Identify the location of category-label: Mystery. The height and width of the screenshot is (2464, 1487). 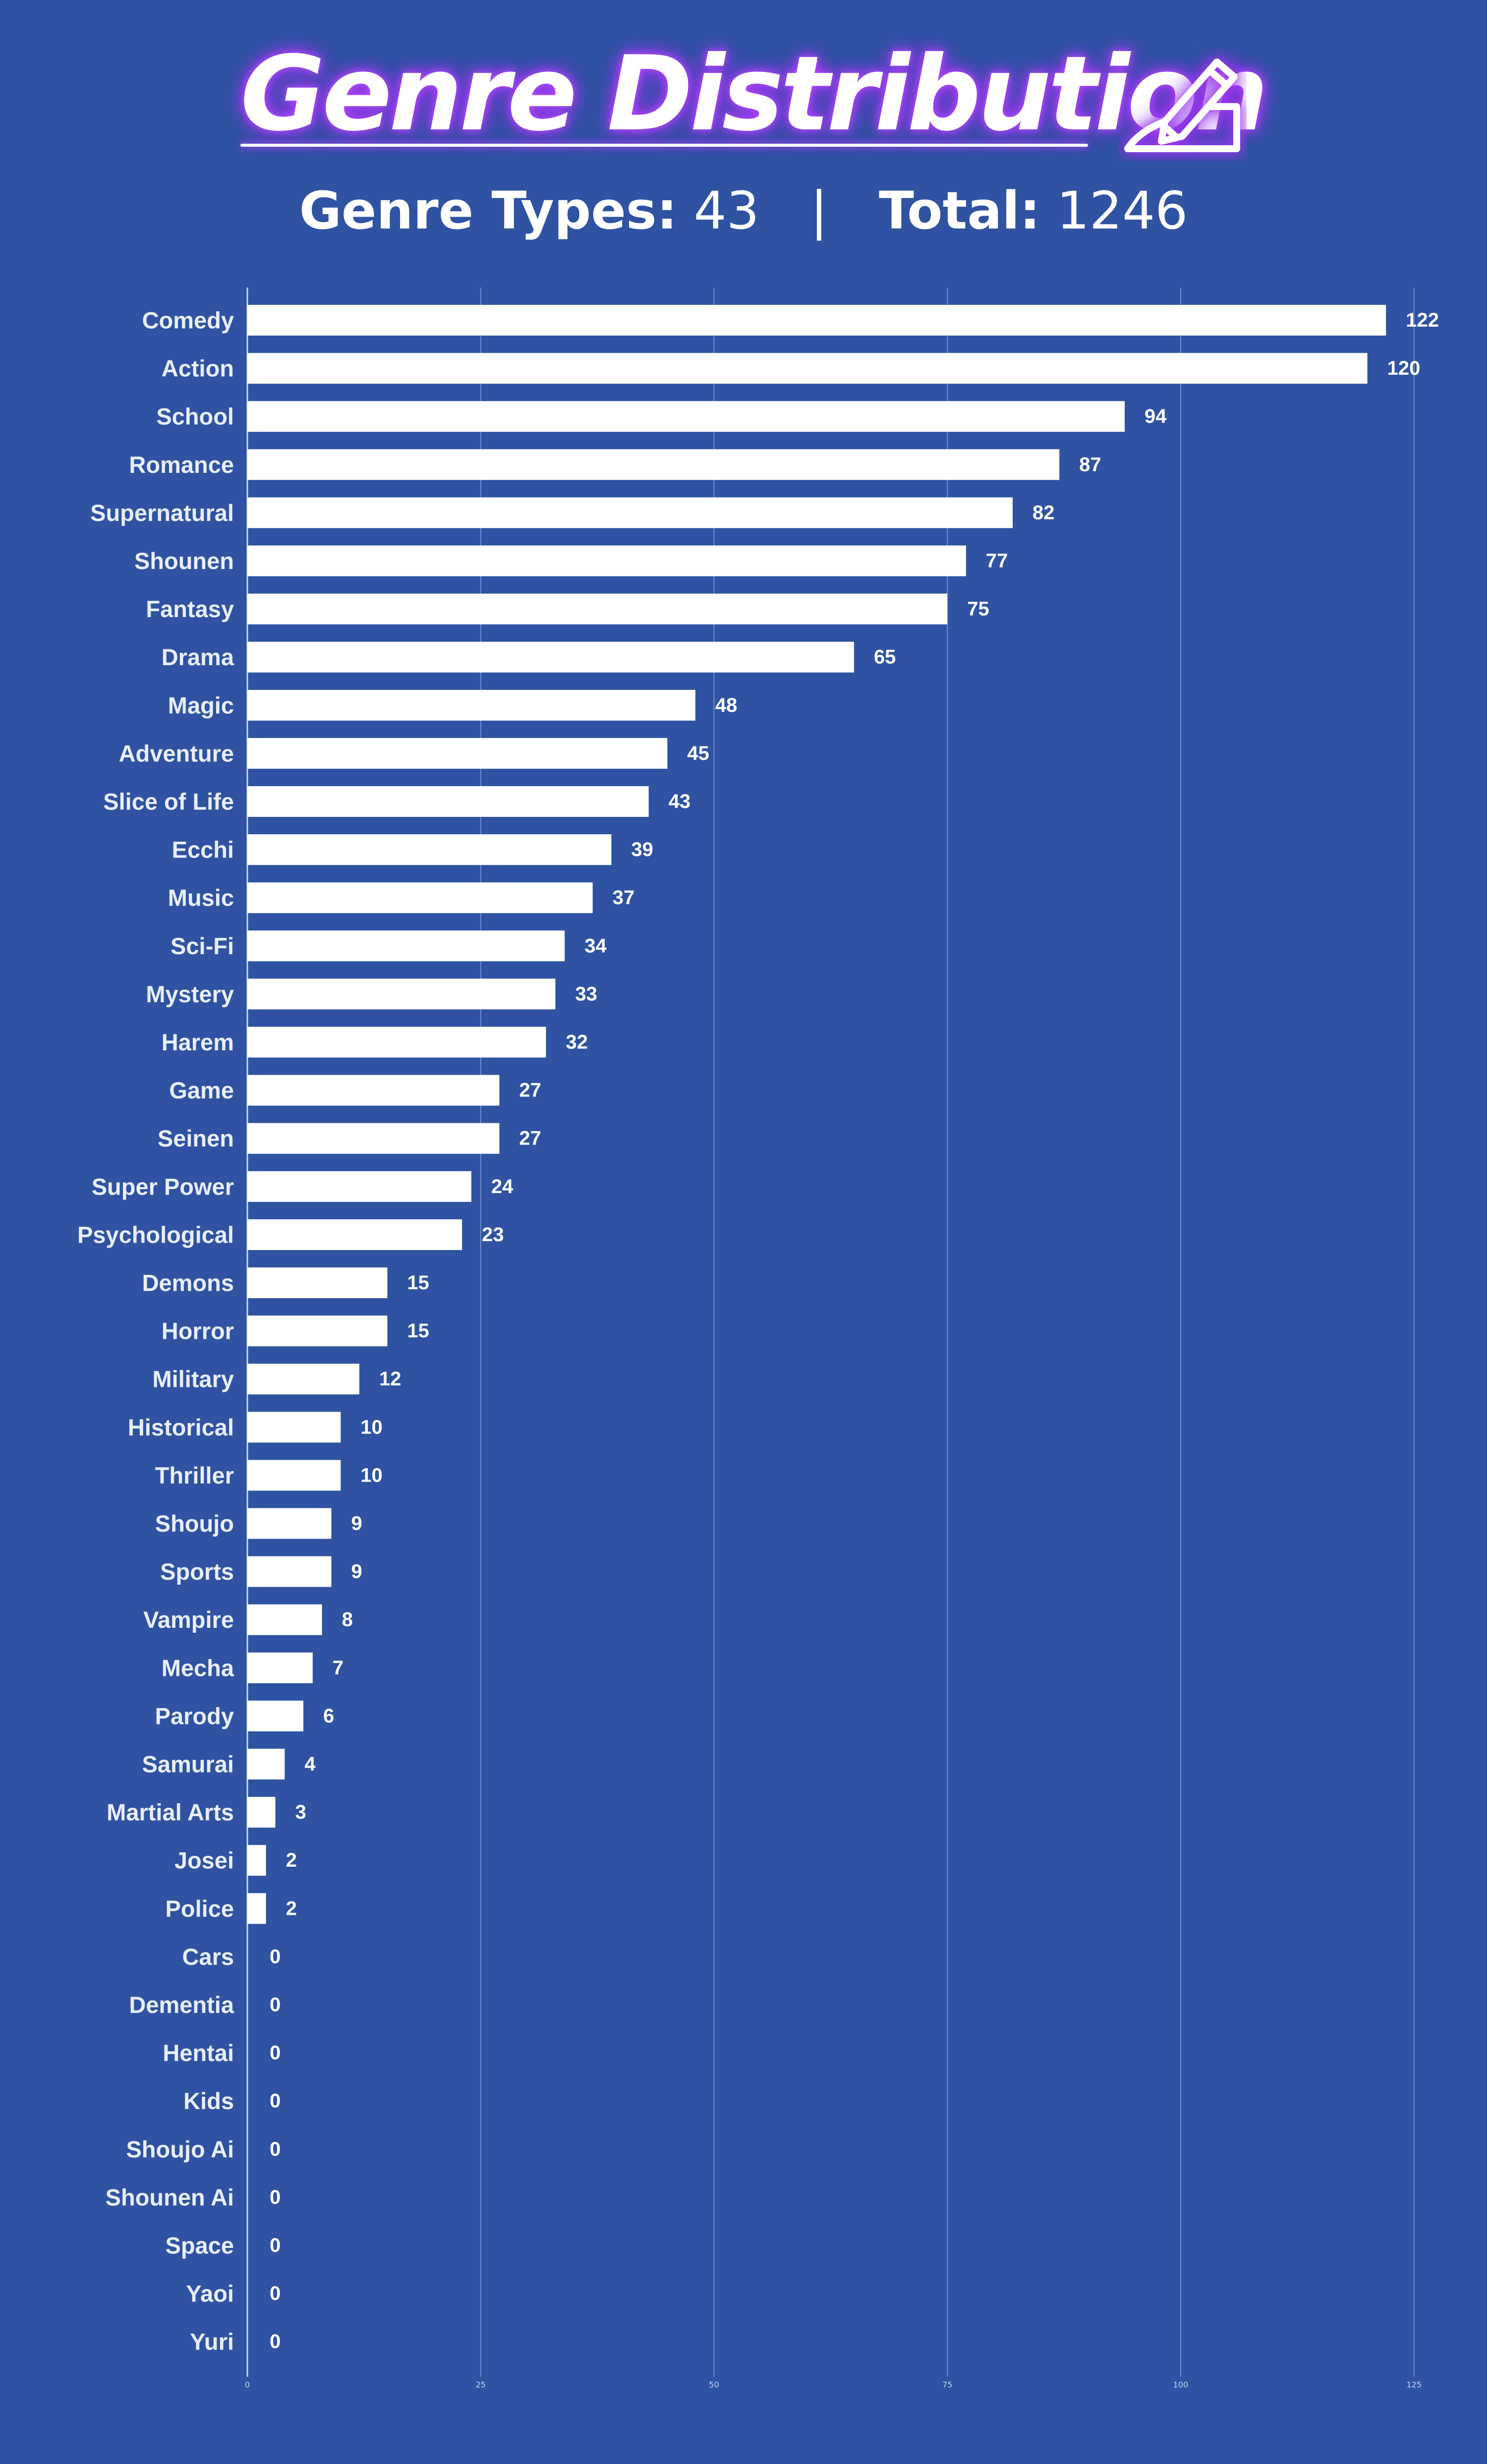
(190, 994).